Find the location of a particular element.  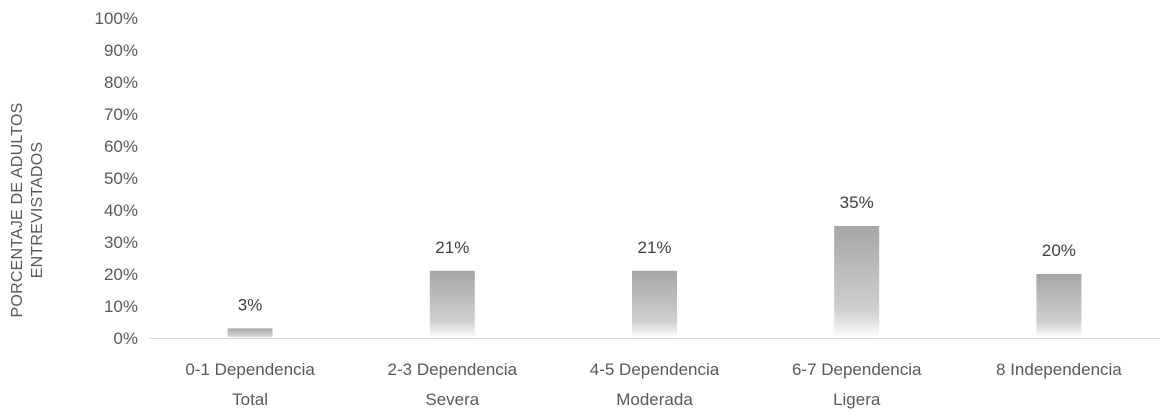

y-tick-label: 80% is located at coordinates (121, 82).